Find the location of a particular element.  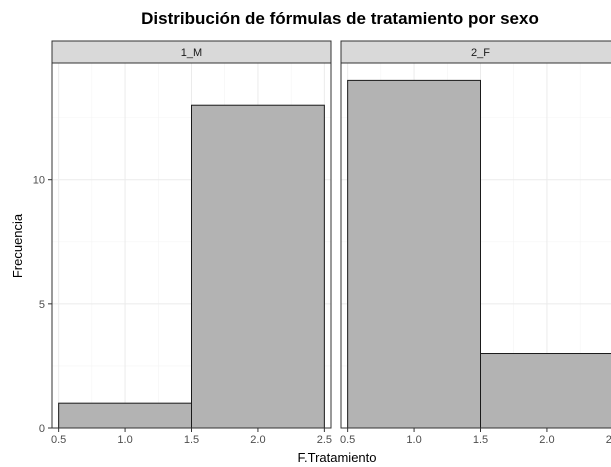

facet-strip-label: 1_M is located at coordinates (191, 53).